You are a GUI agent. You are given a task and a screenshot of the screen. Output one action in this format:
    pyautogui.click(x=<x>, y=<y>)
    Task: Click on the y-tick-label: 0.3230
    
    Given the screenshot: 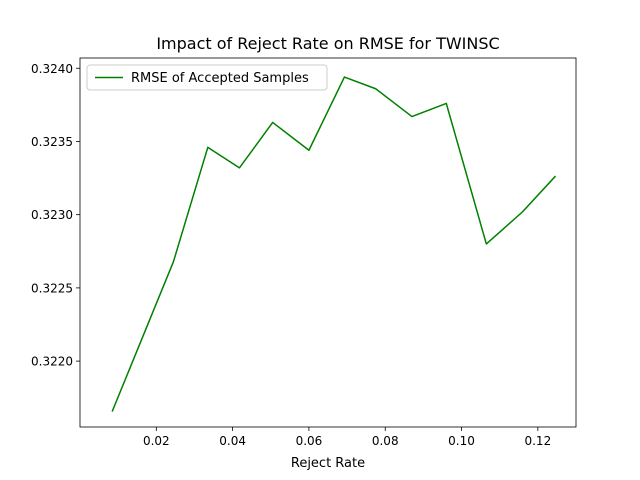 What is the action you would take?
    pyautogui.click(x=52, y=215)
    